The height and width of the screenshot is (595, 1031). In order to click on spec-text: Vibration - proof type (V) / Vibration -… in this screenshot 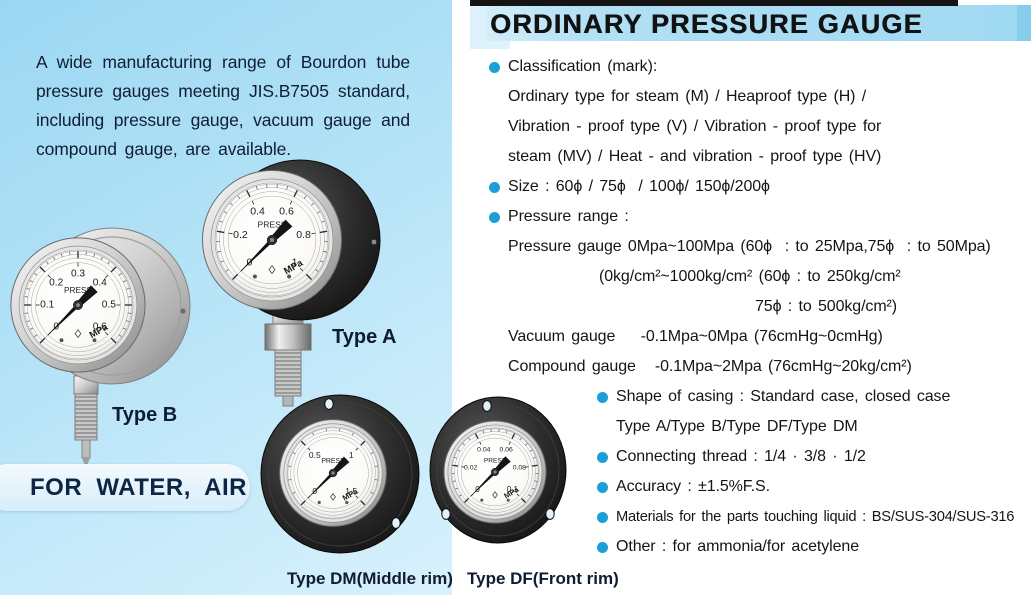, I will do `click(695, 126)`.